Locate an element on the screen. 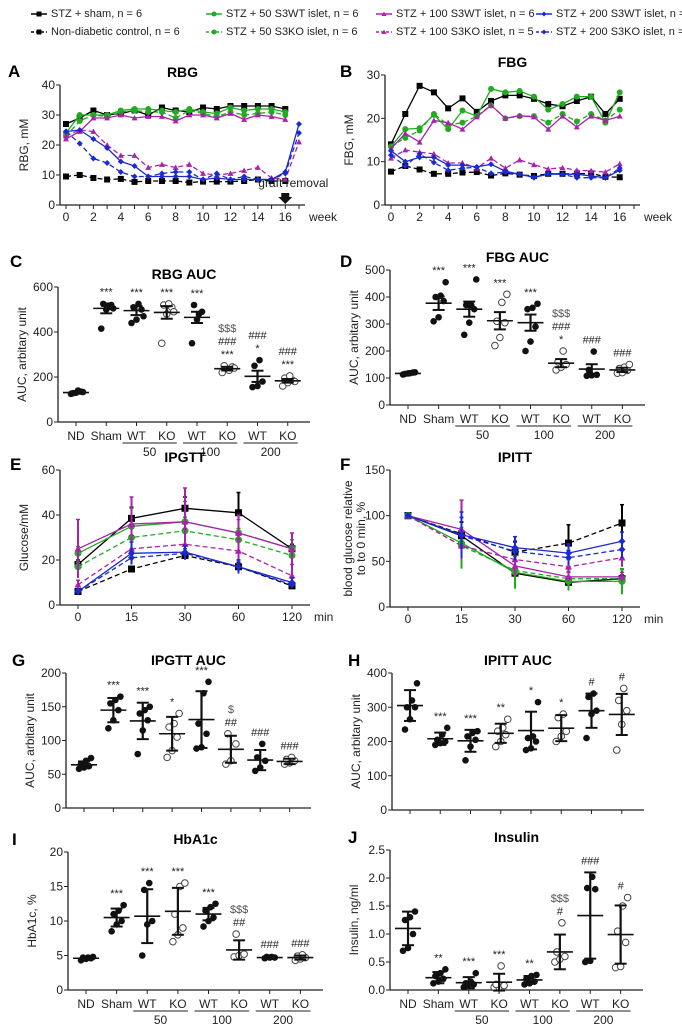 The image size is (682, 1035). category-group: ### is located at coordinates (622, 362).